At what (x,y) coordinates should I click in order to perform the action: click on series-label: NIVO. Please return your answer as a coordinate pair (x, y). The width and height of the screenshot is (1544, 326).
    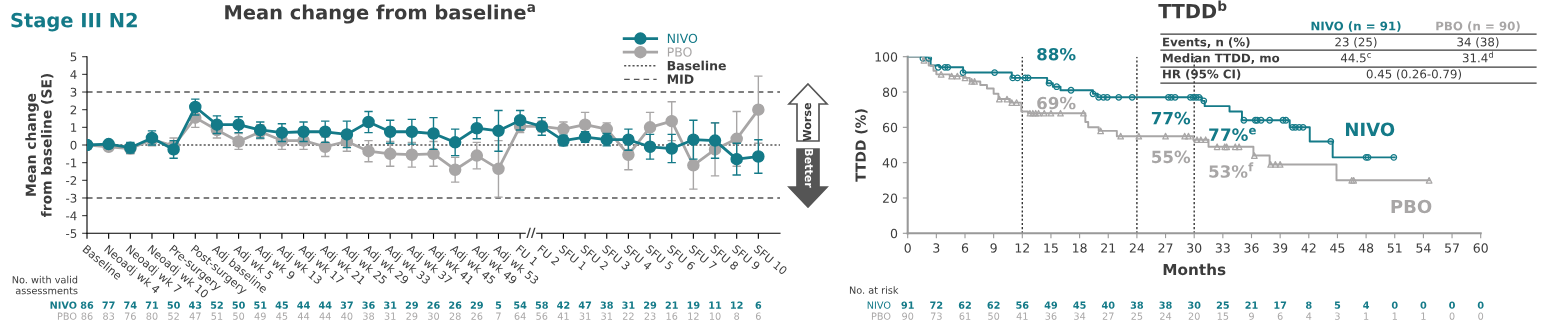
    Looking at the image, I should click on (1370, 129).